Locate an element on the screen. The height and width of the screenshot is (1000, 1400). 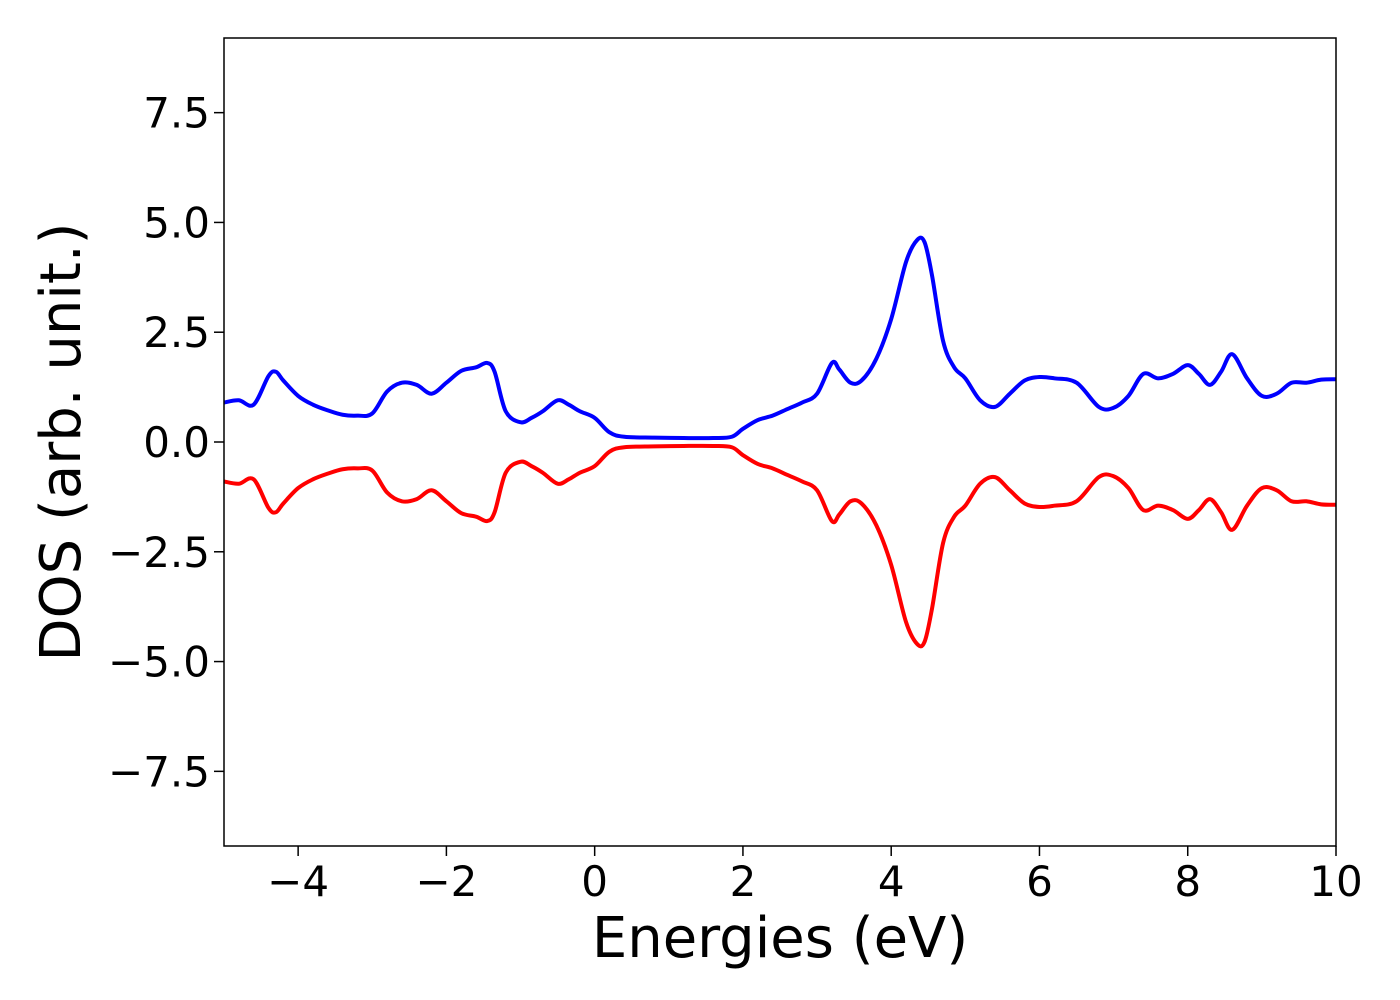
y-tick-label: −2.5 is located at coordinates (159, 552).